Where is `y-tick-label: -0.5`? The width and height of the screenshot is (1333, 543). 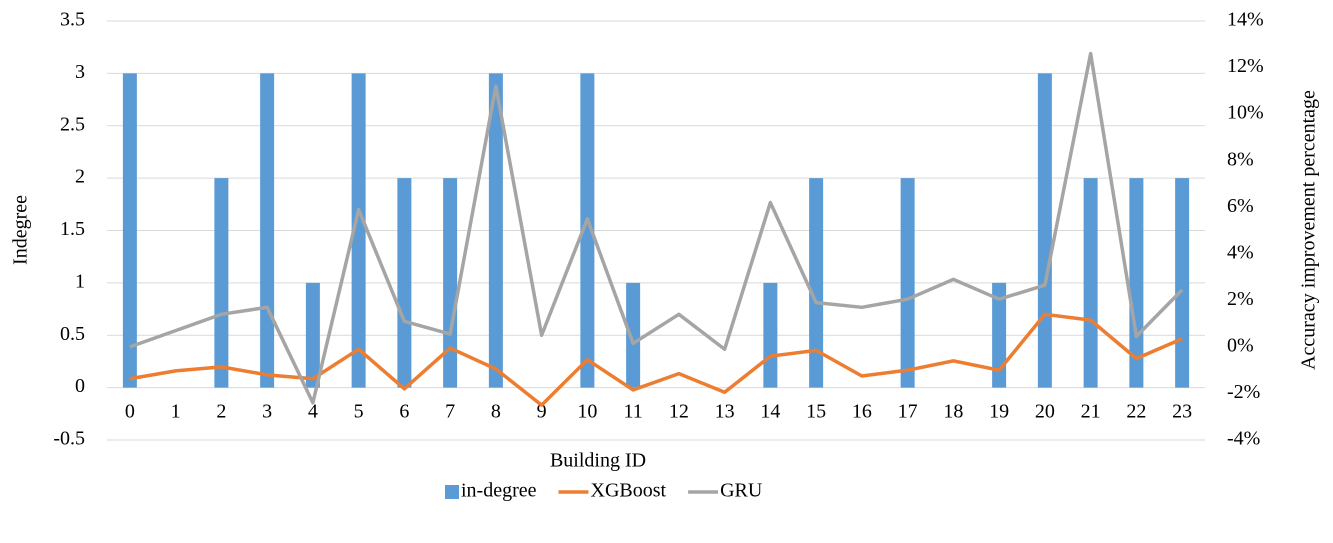 y-tick-label: -0.5 is located at coordinates (69, 439).